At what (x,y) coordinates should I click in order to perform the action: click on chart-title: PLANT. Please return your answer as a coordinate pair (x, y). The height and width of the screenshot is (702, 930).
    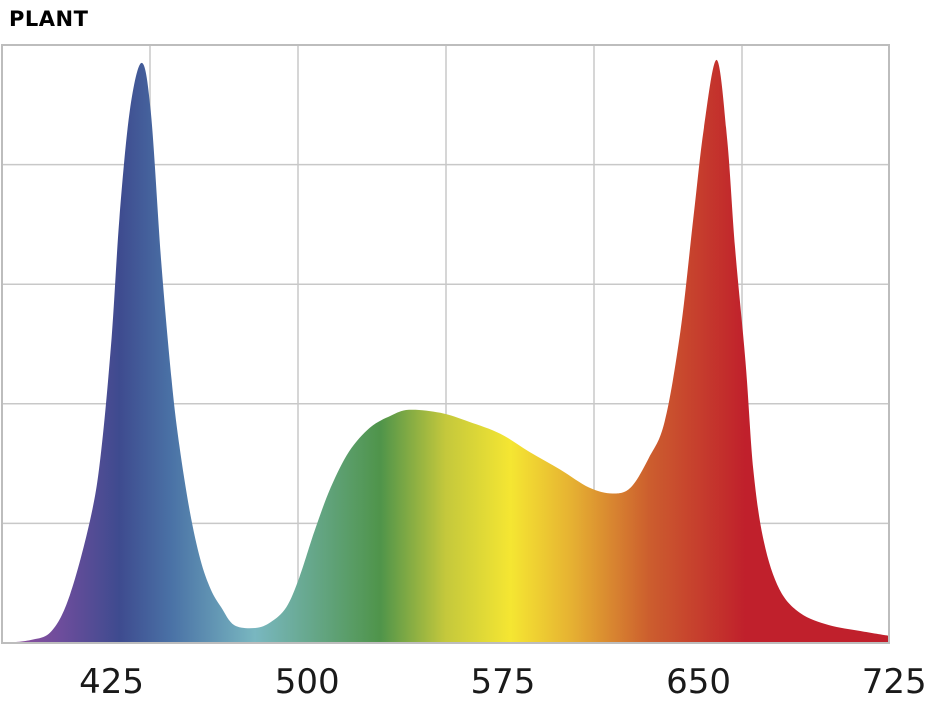
    Looking at the image, I should click on (49, 19).